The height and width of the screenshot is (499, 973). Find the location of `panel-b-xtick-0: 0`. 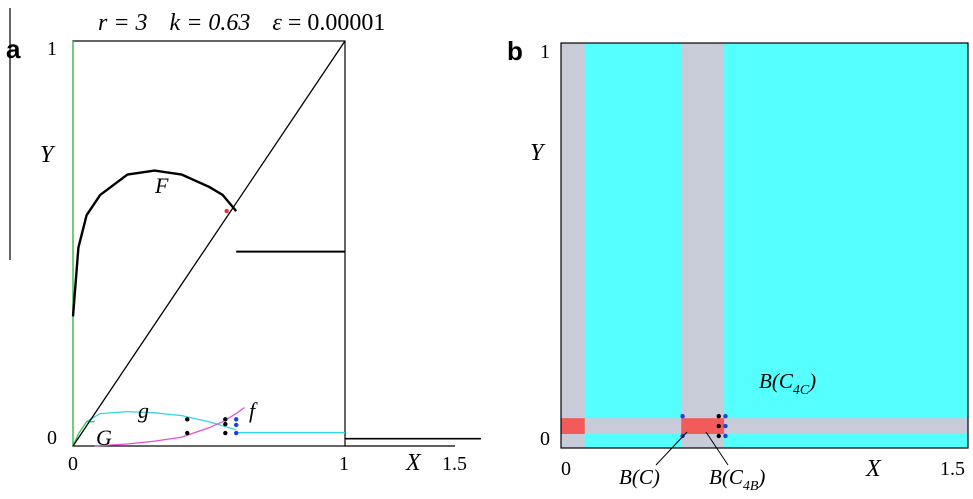

panel-b-xtick-0: 0 is located at coordinates (566, 469).